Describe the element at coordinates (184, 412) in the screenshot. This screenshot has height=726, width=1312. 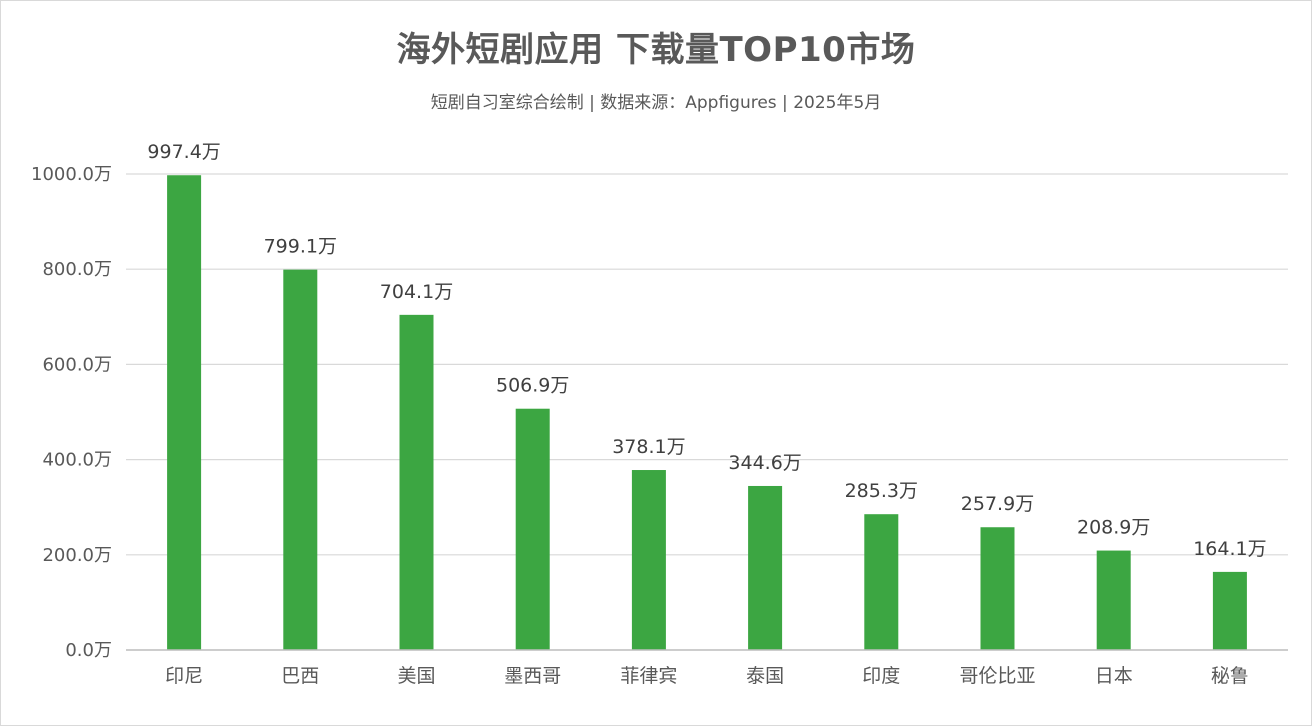
I see `bar-印尼` at that location.